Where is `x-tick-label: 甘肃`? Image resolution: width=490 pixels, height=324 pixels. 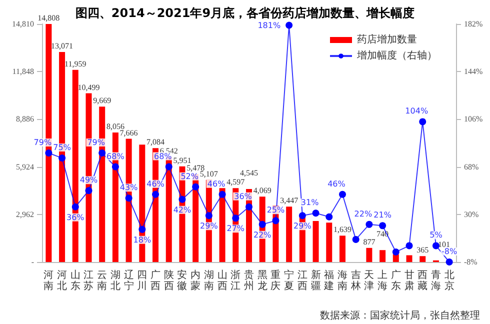
x-tick-label: 甘肃 is located at coordinates (409, 280).